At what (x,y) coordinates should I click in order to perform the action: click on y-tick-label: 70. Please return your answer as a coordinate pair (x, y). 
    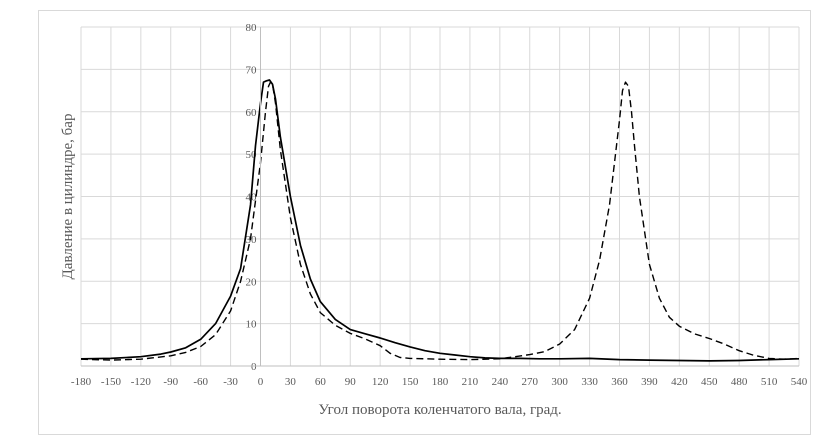
    Looking at the image, I should click on (252, 70).